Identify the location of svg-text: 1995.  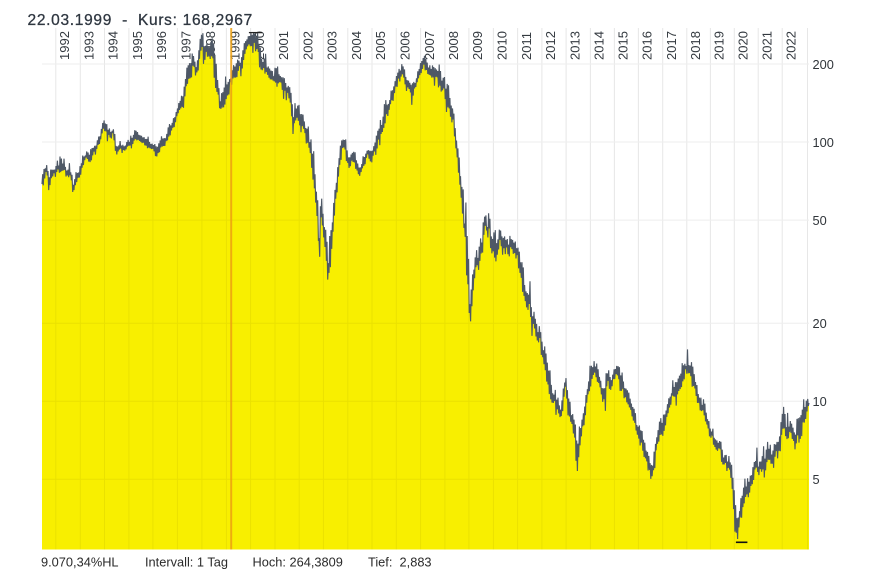
(137, 45).